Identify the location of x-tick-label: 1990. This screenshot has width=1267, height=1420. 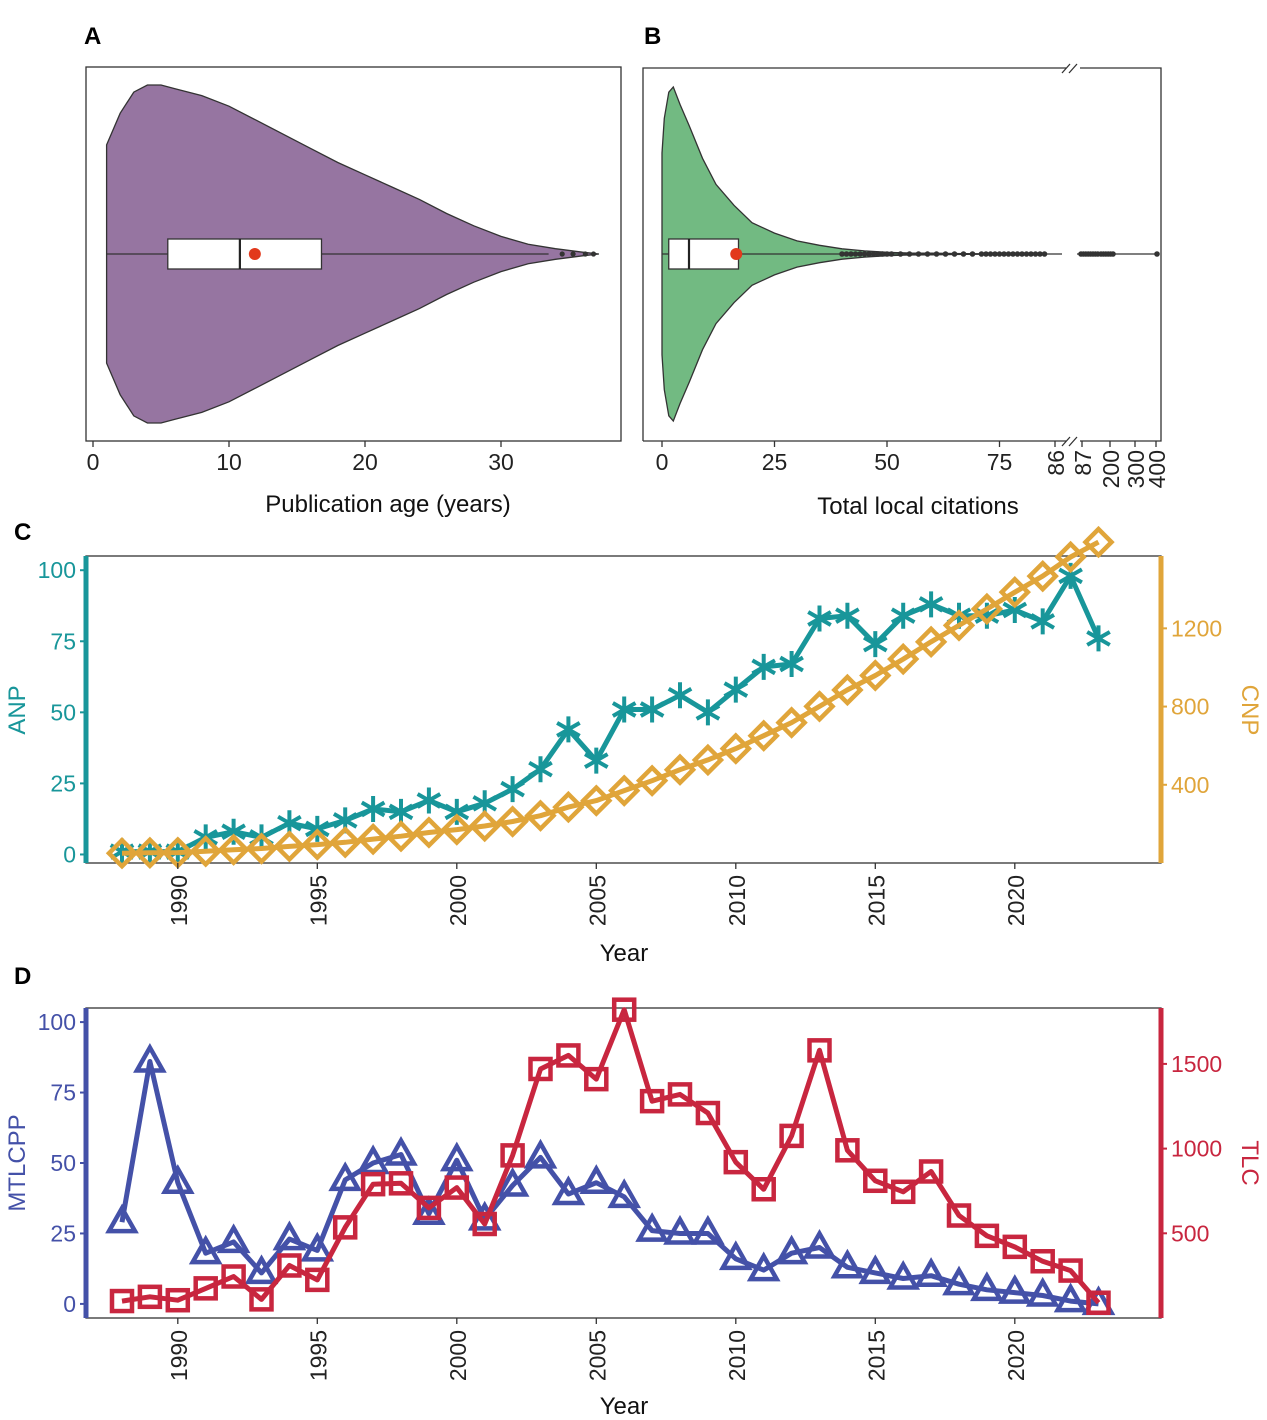
(179, 1355).